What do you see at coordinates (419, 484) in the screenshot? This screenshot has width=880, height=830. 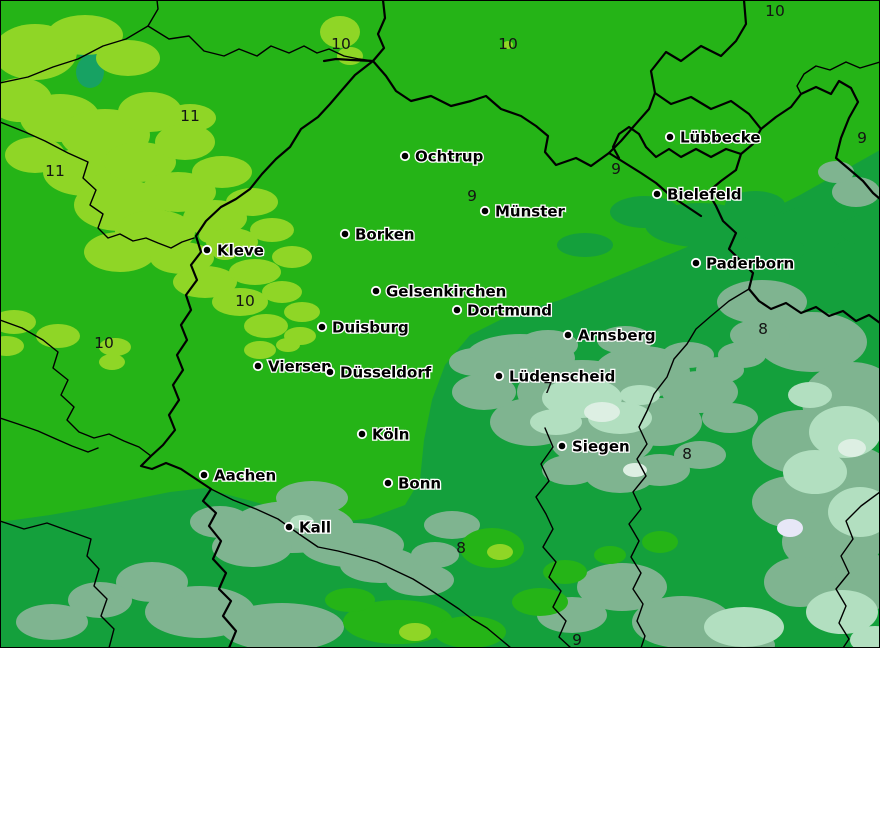 I see `city-label: Bonn` at bounding box center [419, 484].